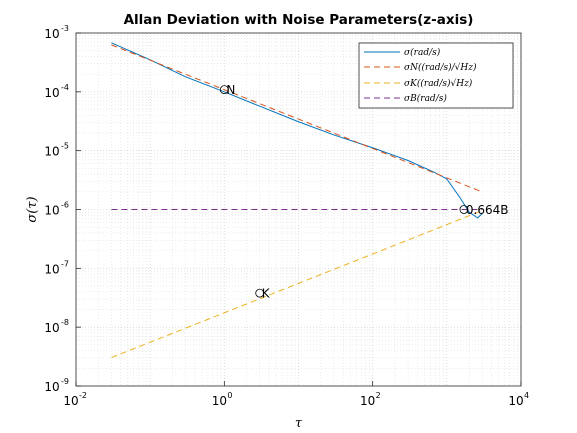 This screenshot has width=577, height=433. I want to click on y-axis-label: σ(τ), so click(32, 209).